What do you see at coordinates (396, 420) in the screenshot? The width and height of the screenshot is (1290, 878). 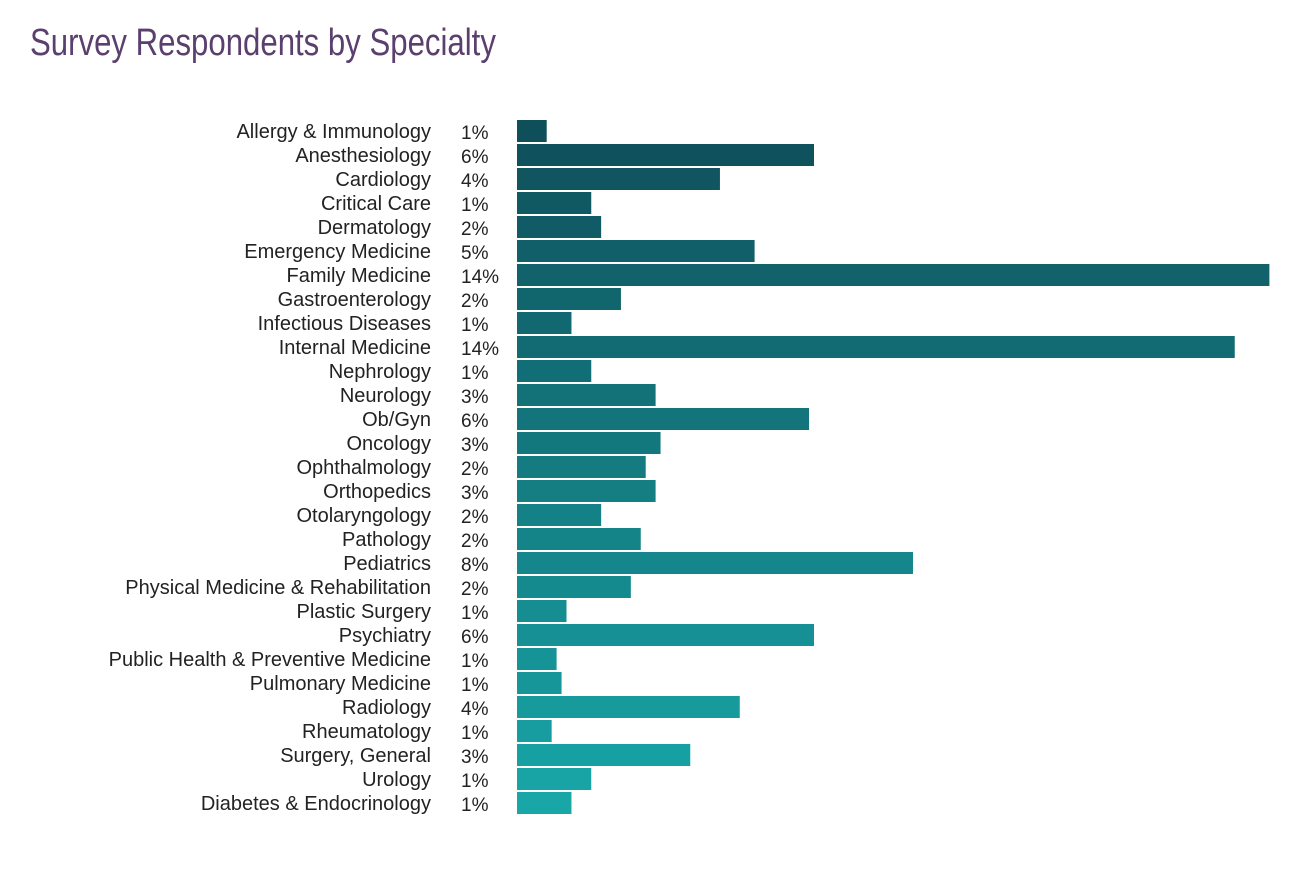 I see `category-label: Ob/Gyn` at bounding box center [396, 420].